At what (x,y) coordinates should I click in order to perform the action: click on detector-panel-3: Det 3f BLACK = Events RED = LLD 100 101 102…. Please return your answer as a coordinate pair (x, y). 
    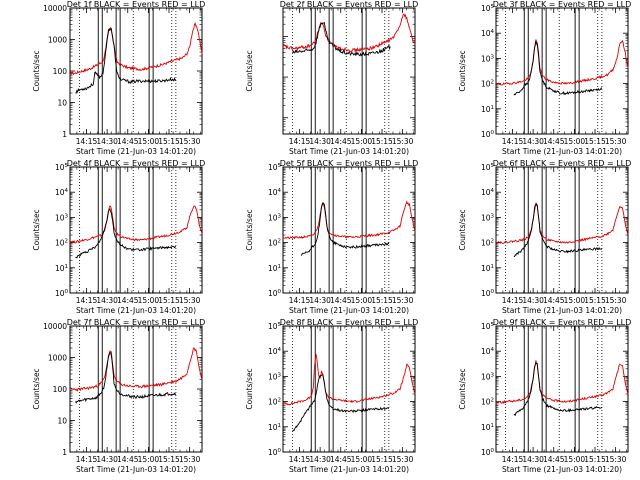
    Looking at the image, I should click on (544, 78).